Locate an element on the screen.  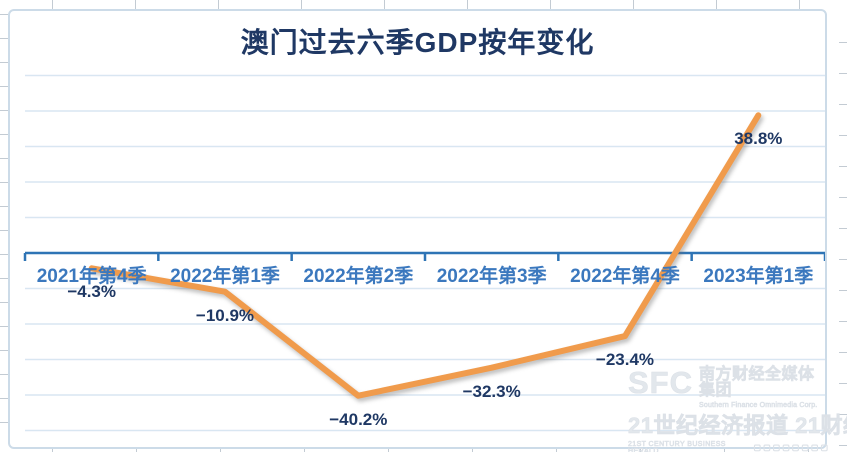
x-axis-label: 2022年第4季 is located at coordinates (625, 276).